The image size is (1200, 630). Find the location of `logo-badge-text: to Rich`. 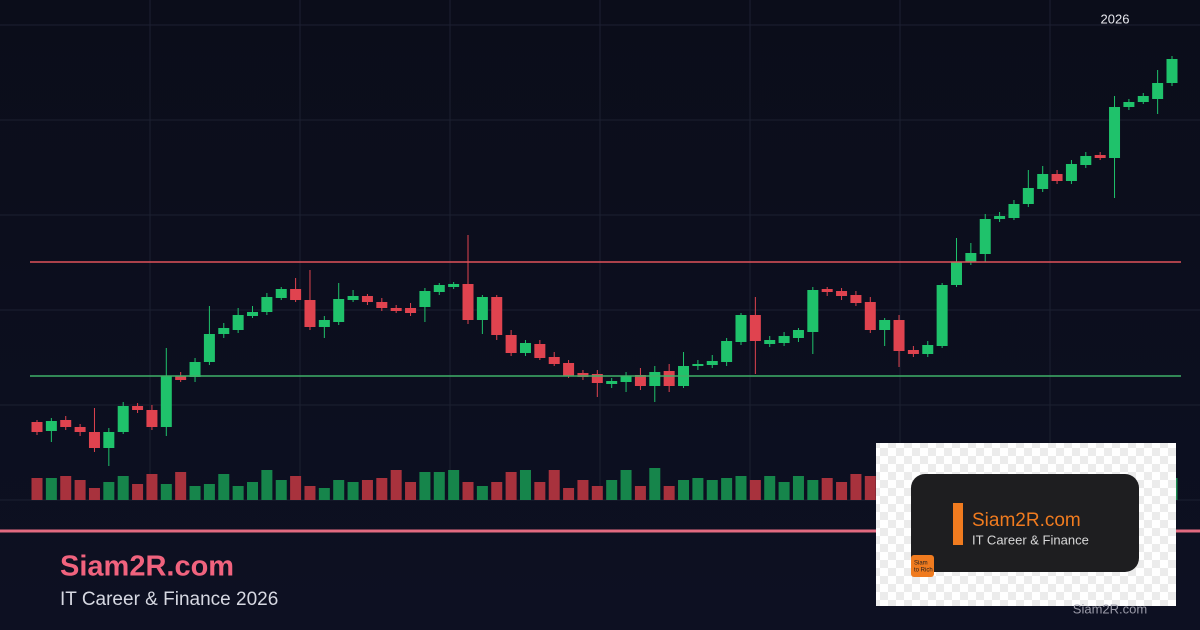

logo-badge-text: to Rich is located at coordinates (923, 571).